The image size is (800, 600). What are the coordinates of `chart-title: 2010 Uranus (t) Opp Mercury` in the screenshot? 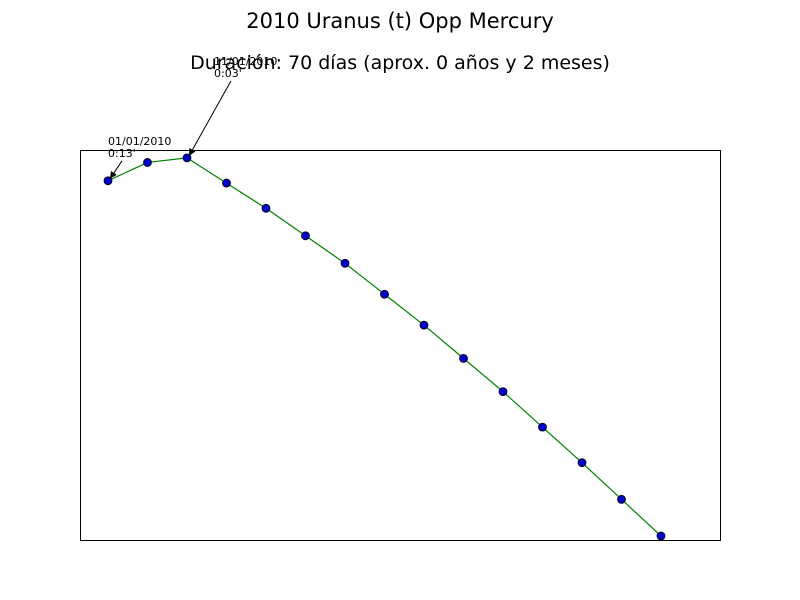 It's located at (400, 21).